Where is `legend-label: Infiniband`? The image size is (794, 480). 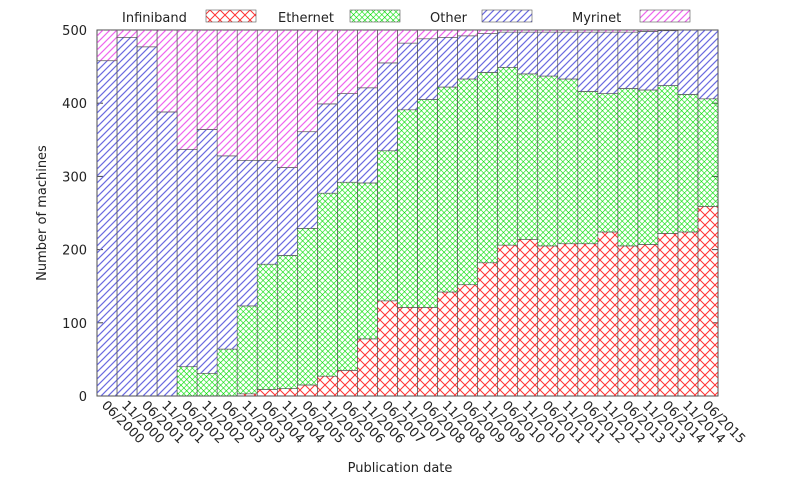 legend-label: Infiniband is located at coordinates (154, 18).